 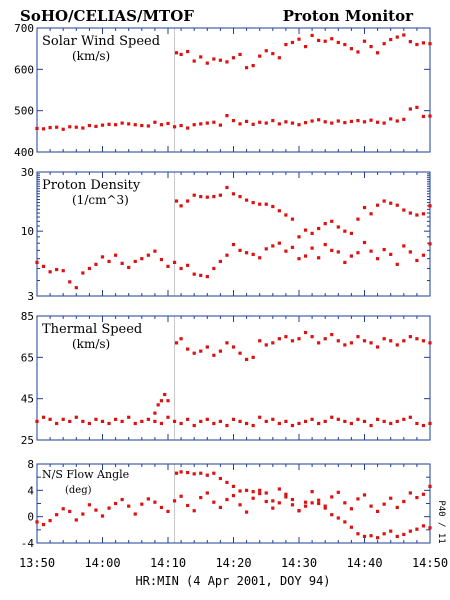 What do you see at coordinates (30, 296) in the screenshot?
I see `y-tick-label: 3` at bounding box center [30, 296].